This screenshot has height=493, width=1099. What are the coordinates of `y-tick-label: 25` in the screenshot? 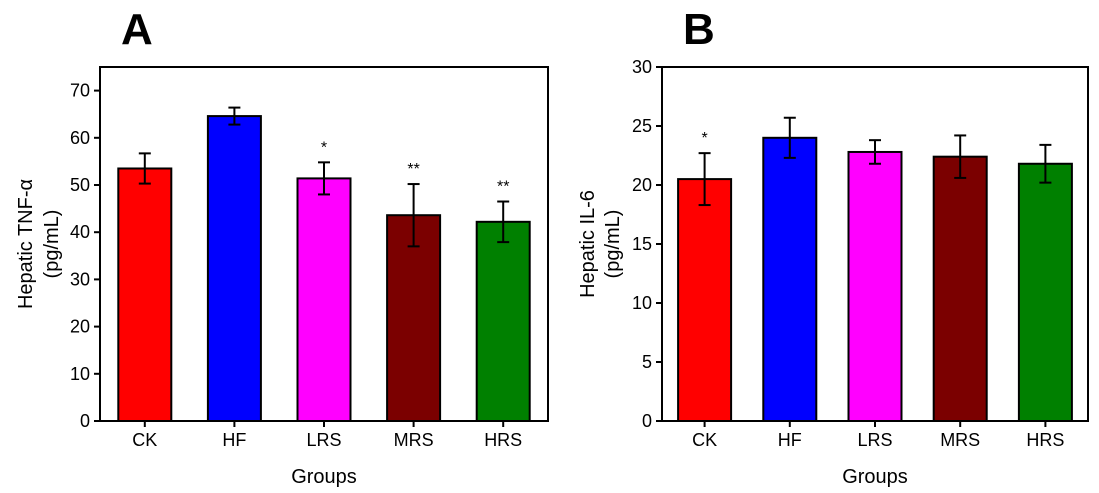 It's located at (642, 126).